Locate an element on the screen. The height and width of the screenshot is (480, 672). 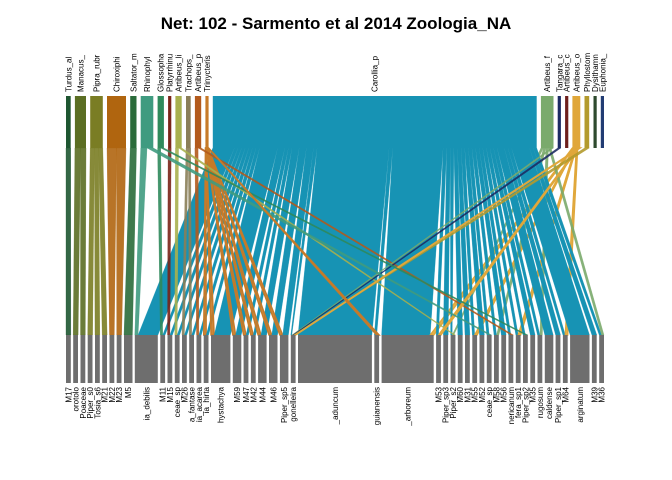
lower-level-label: M31 is located at coordinates (468, 394).